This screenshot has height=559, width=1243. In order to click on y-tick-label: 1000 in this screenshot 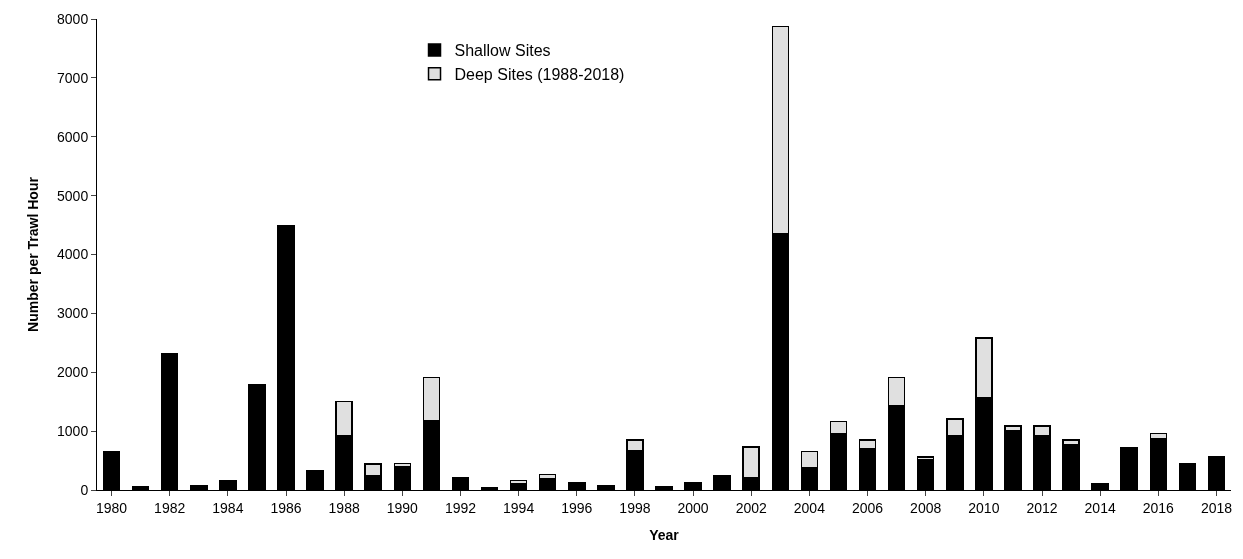, I will do `click(73, 431)`.